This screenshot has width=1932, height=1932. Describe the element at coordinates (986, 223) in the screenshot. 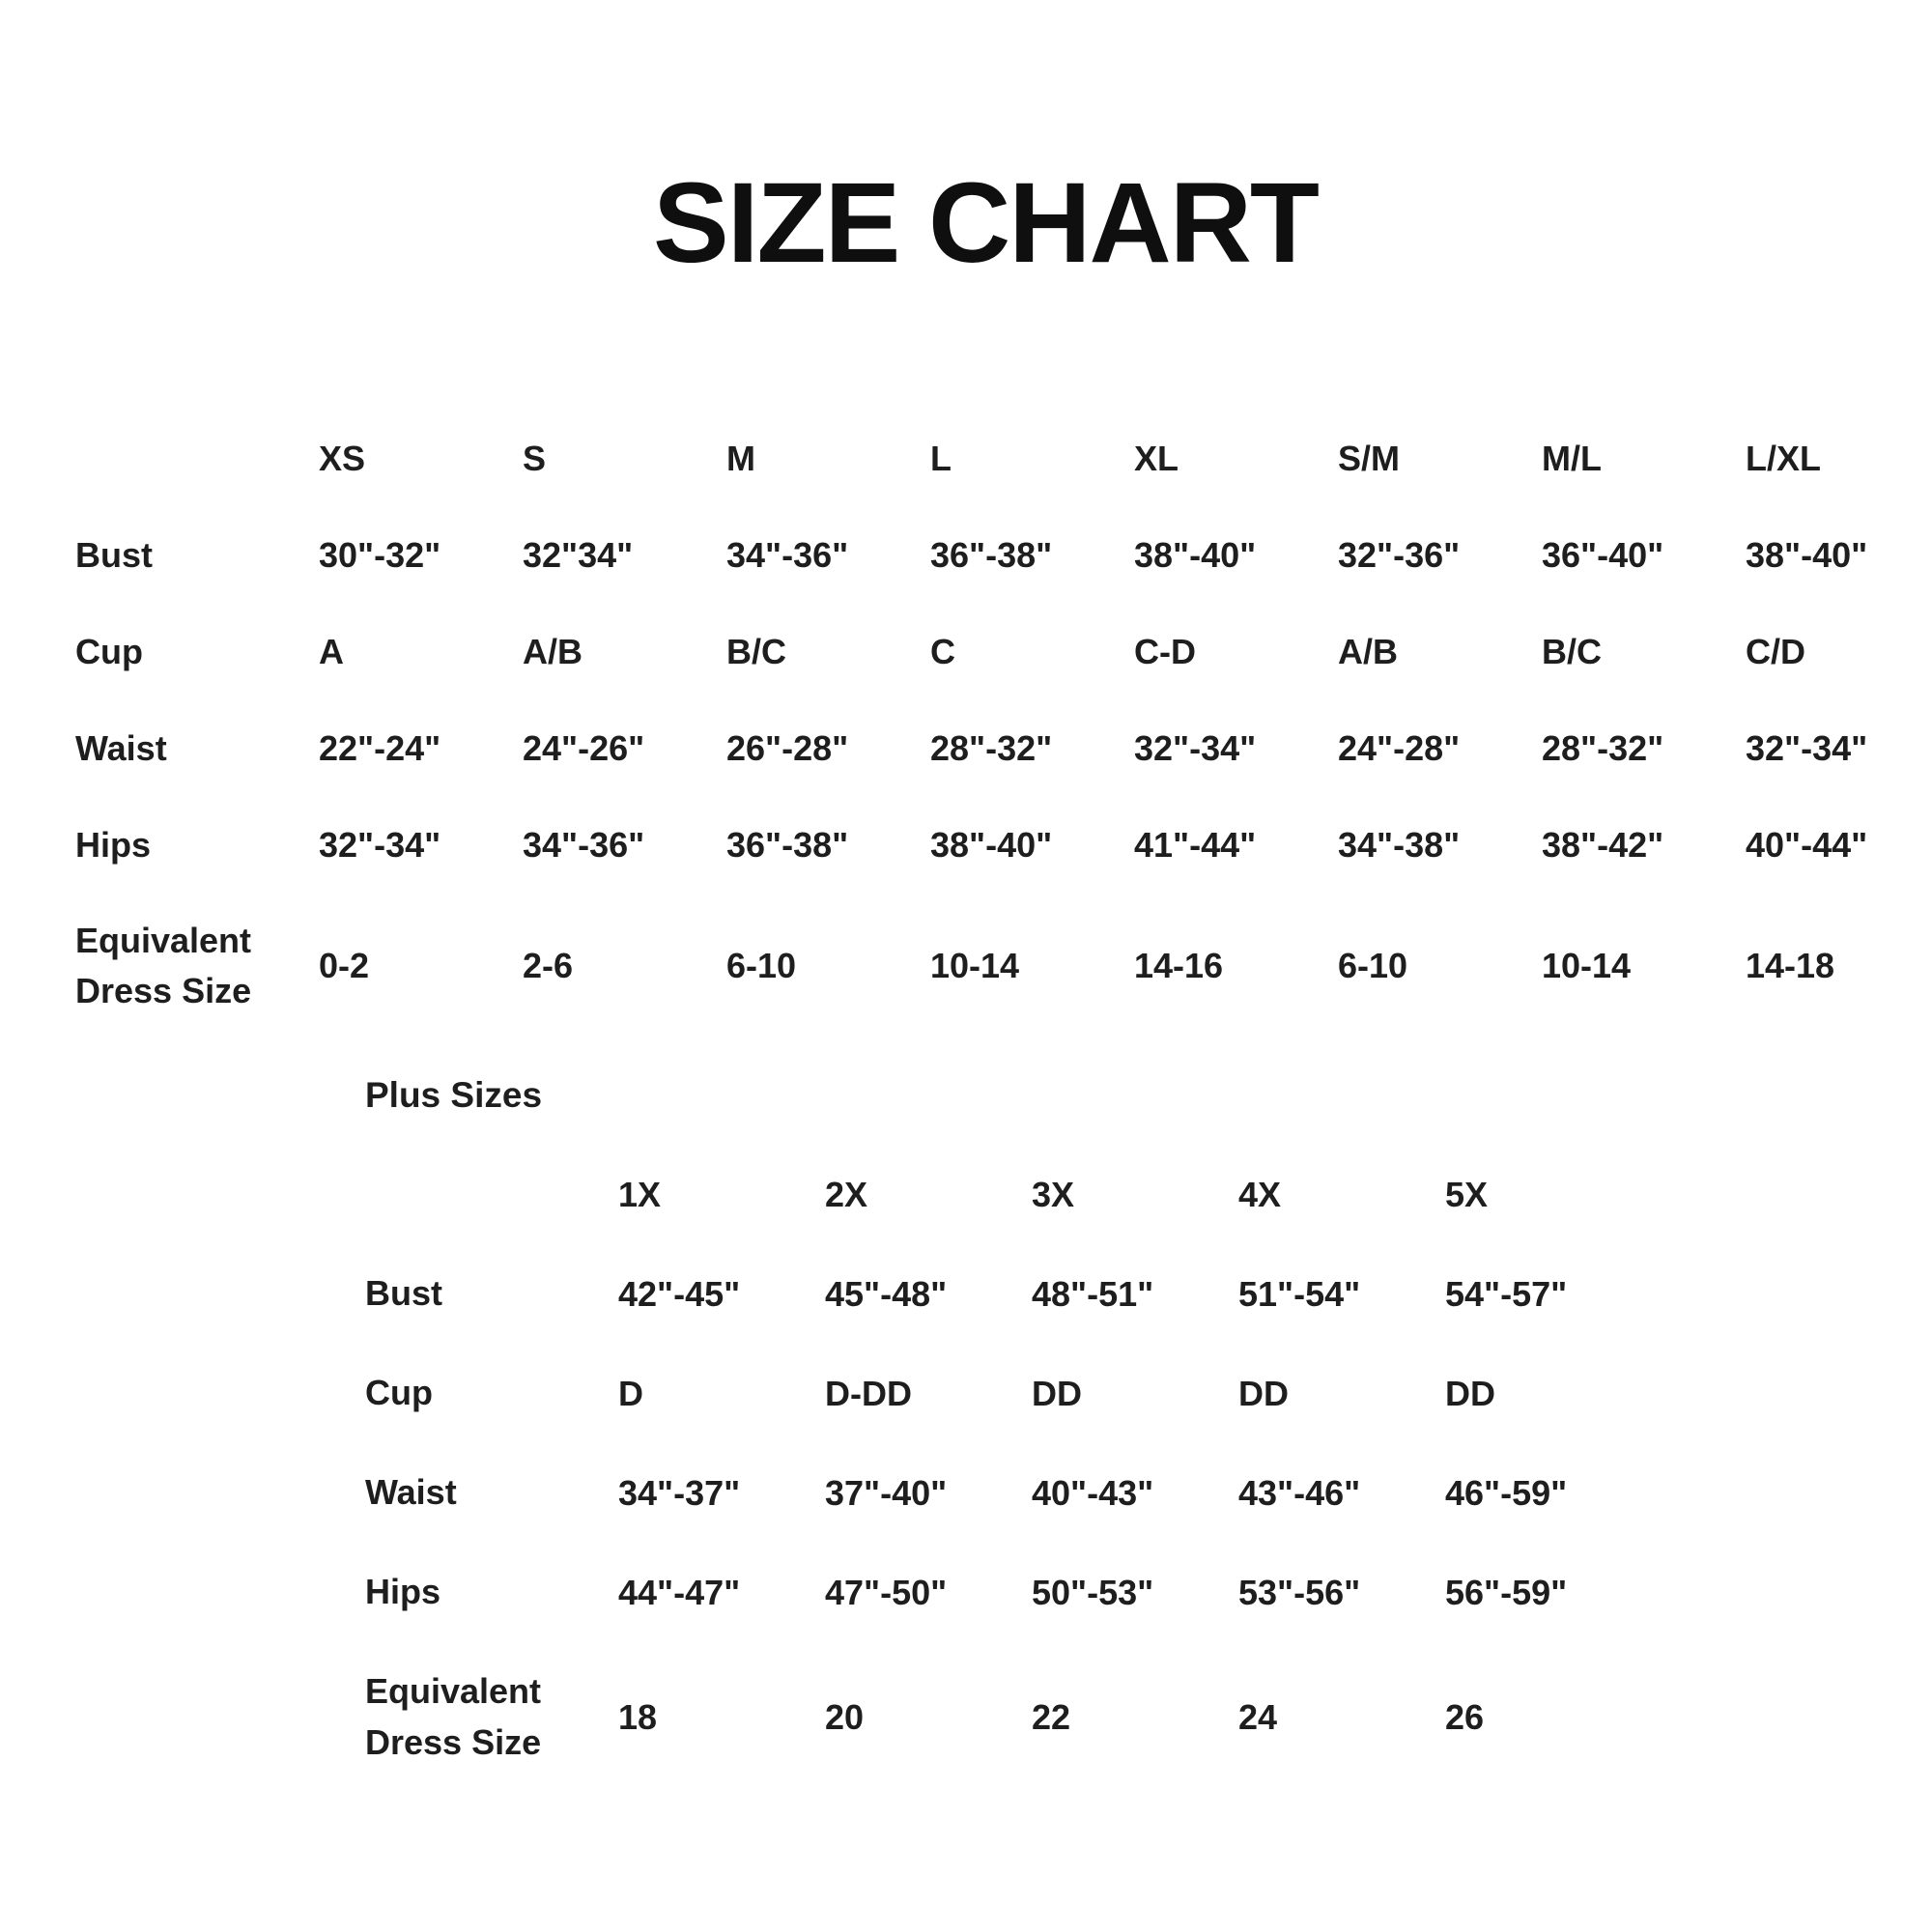

I see `page-title: SIZE CHART` at that location.